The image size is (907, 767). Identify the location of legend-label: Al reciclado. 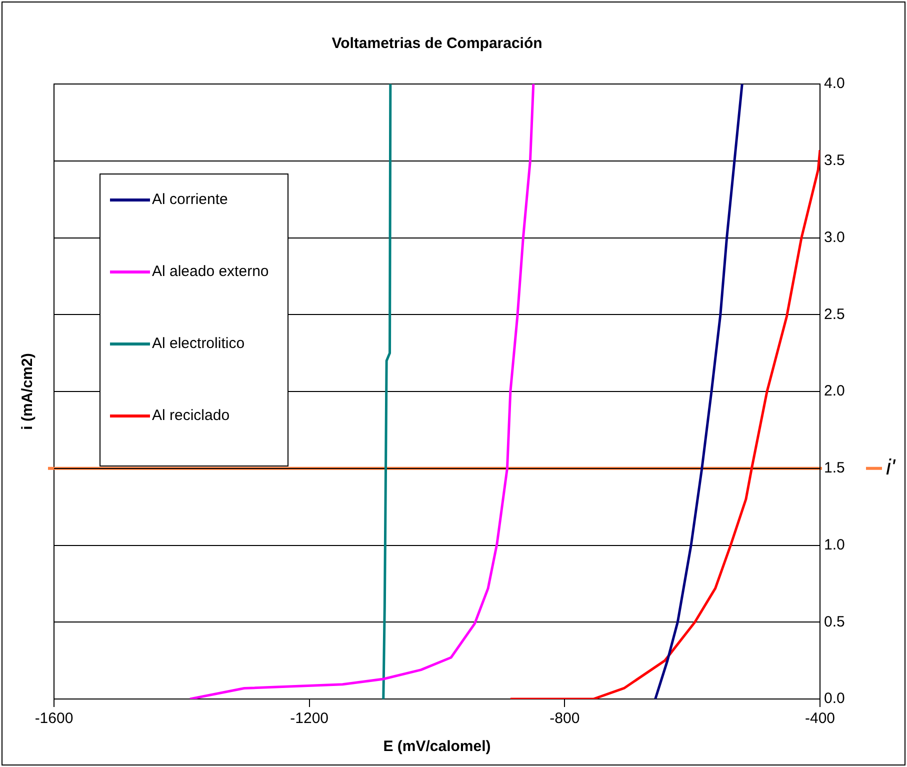
(191, 415).